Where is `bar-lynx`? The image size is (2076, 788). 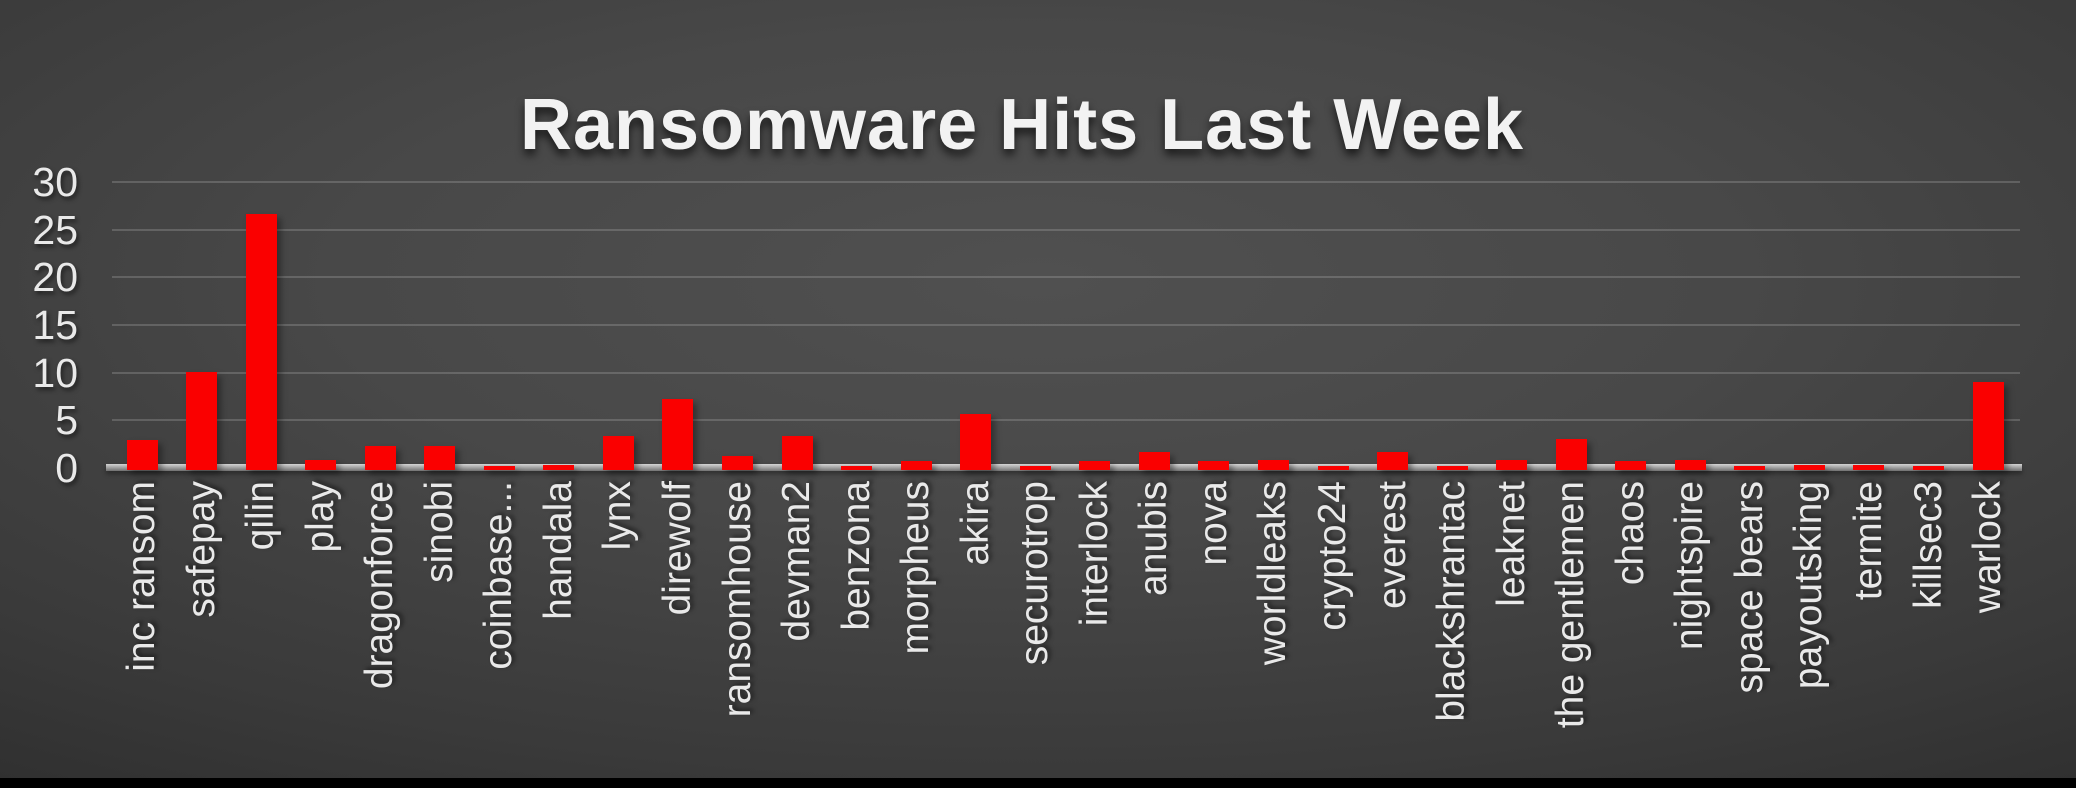
bar-lynx is located at coordinates (618, 452).